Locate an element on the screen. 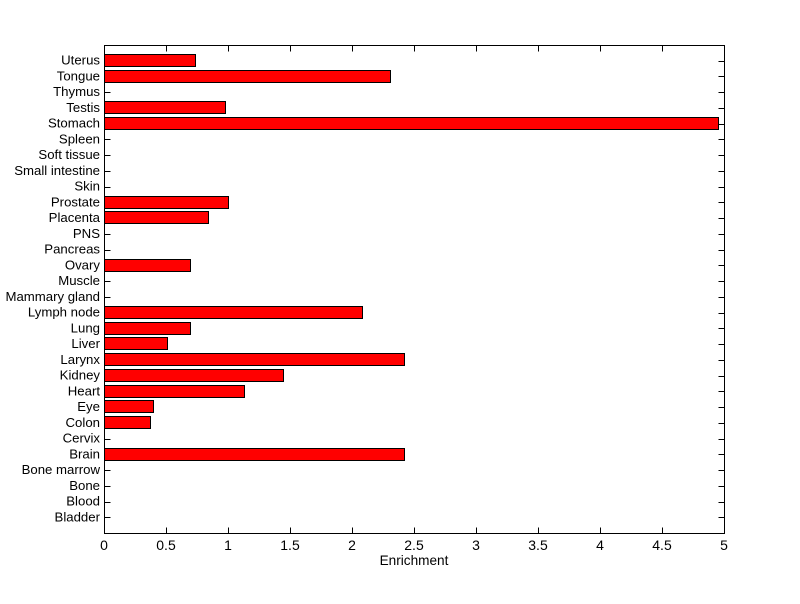 This screenshot has width=800, height=604. svg-text: 0 is located at coordinates (104, 545).